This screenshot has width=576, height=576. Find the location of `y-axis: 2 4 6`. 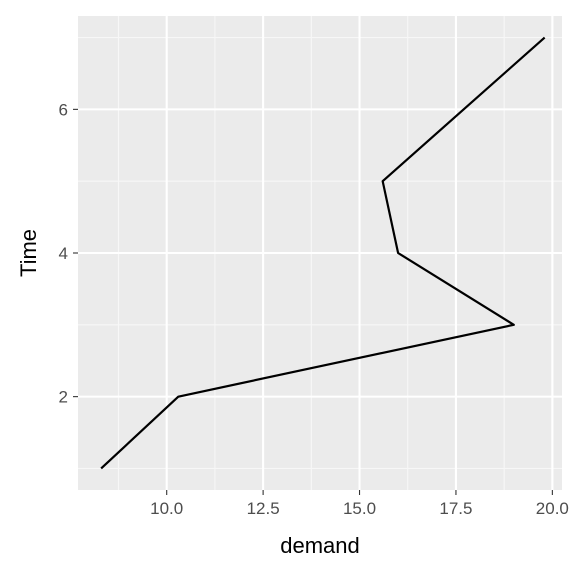

y-axis: 2 4 6 is located at coordinates (68, 253).